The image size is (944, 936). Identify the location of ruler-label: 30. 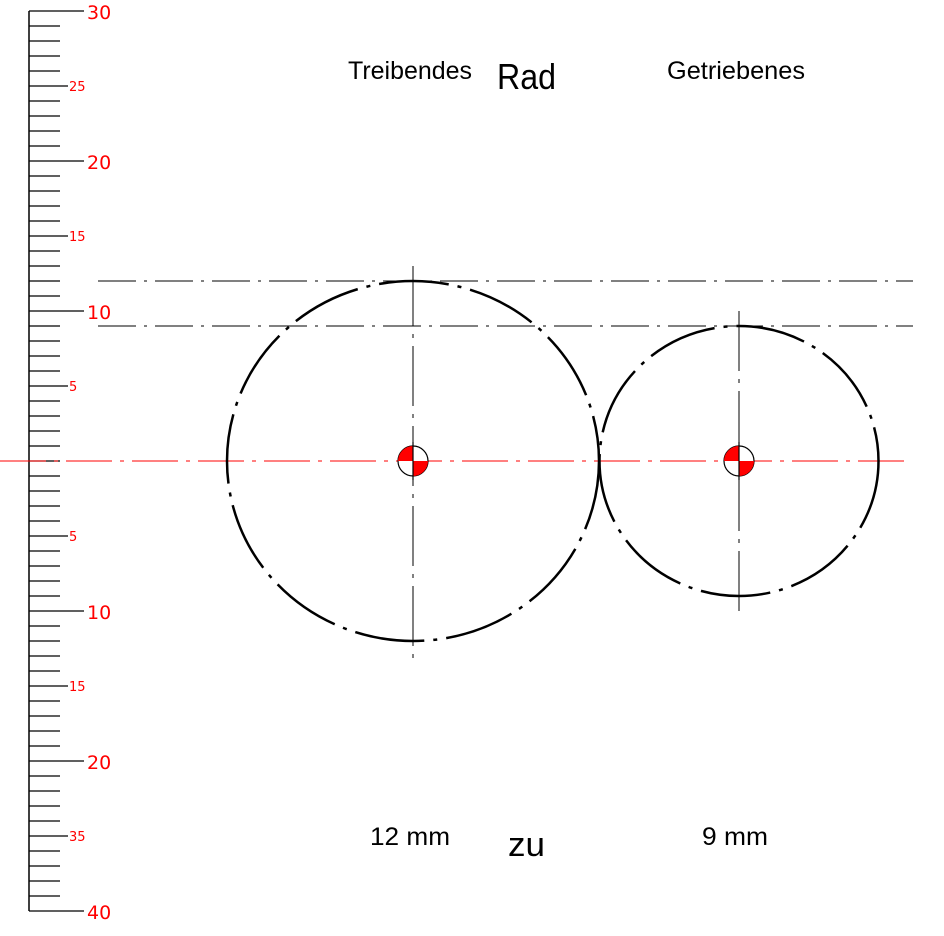
(99, 13).